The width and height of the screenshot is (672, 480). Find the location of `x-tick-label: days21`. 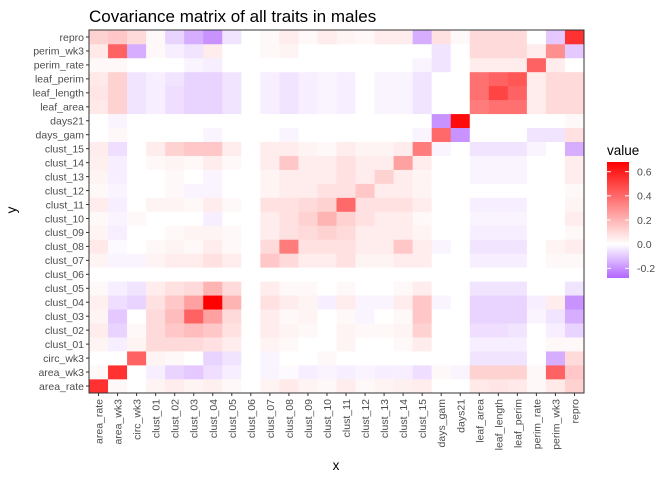

x-tick-label: days21 is located at coordinates (461, 416).